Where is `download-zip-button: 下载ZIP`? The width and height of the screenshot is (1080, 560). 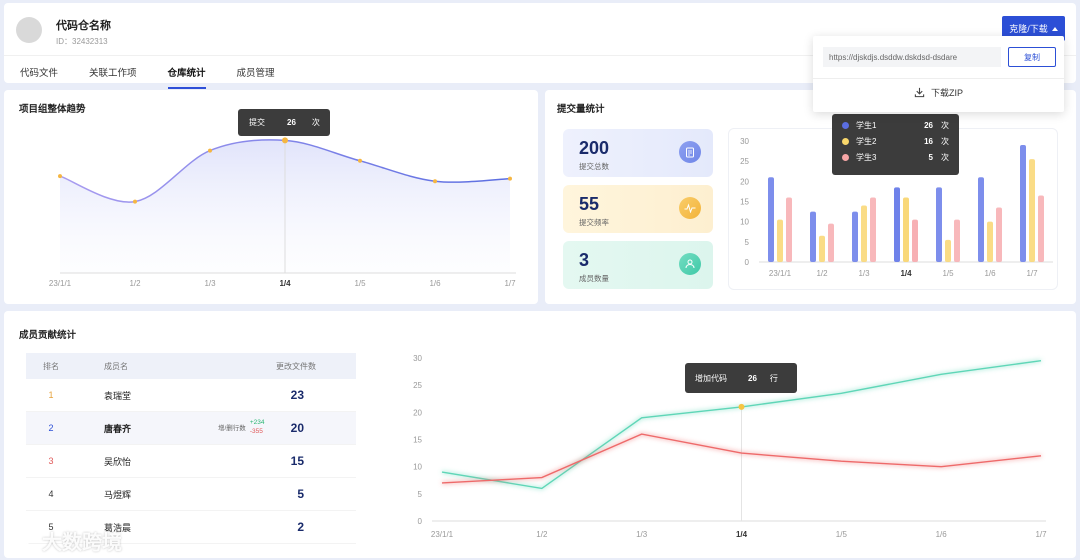 download-zip-button: 下载ZIP is located at coordinates (938, 92).